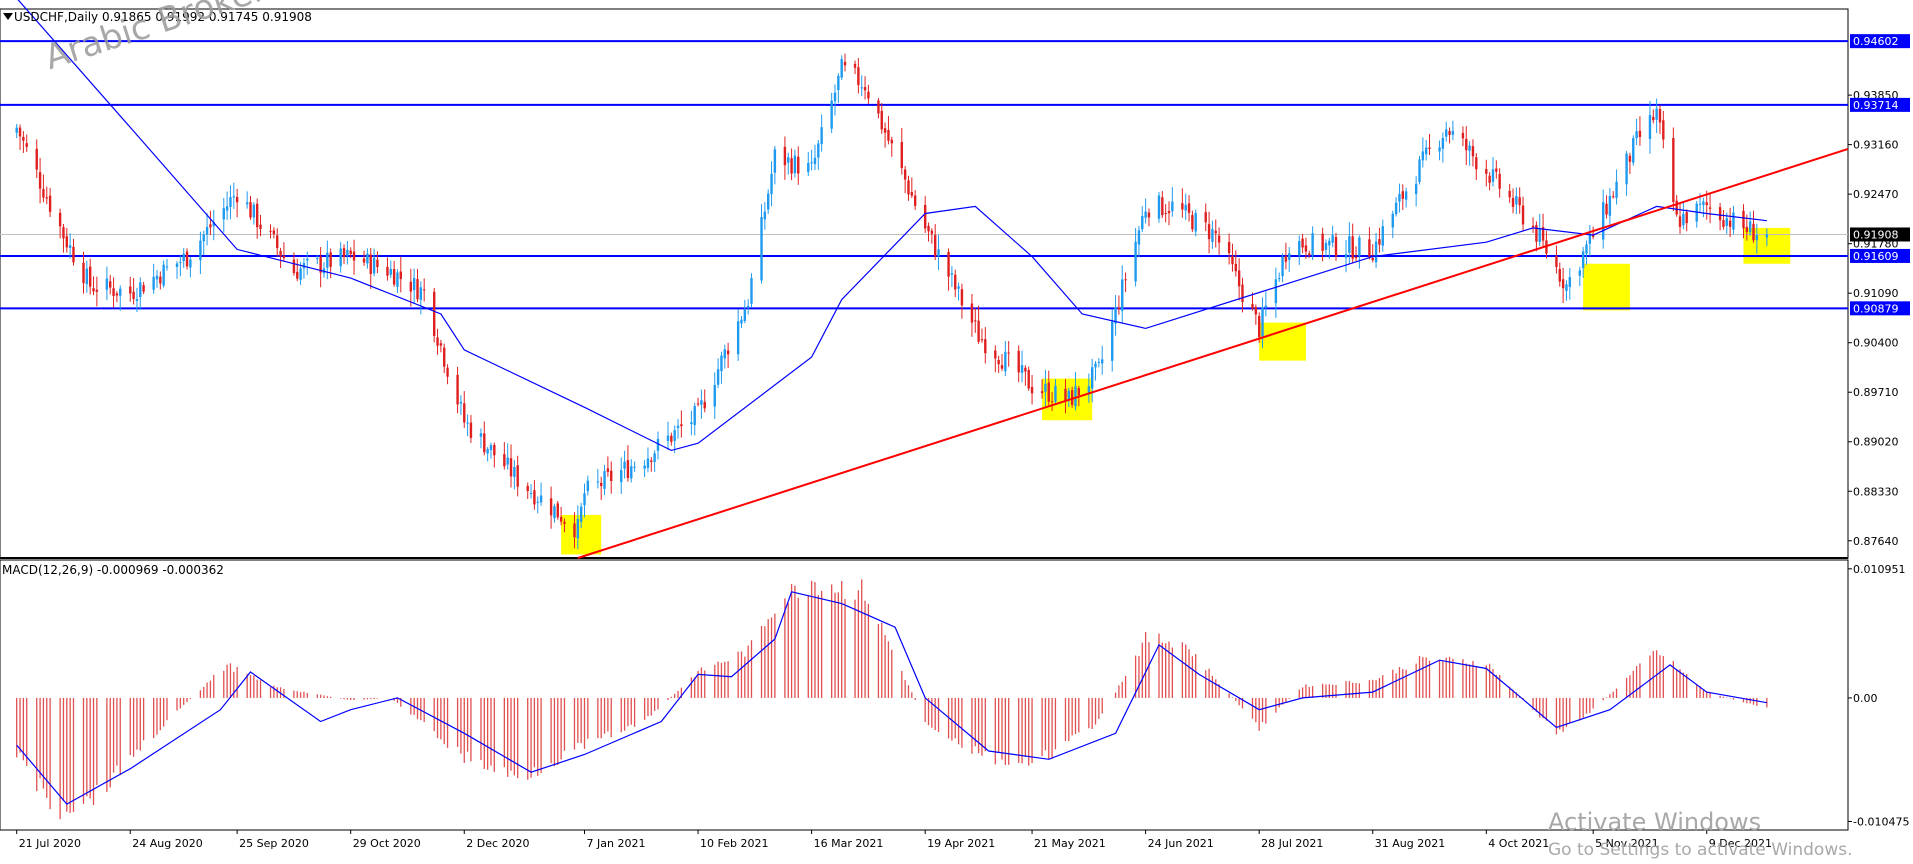  Describe the element at coordinates (1876, 105) in the screenshot. I see `level-price-label: 0.93714` at that location.